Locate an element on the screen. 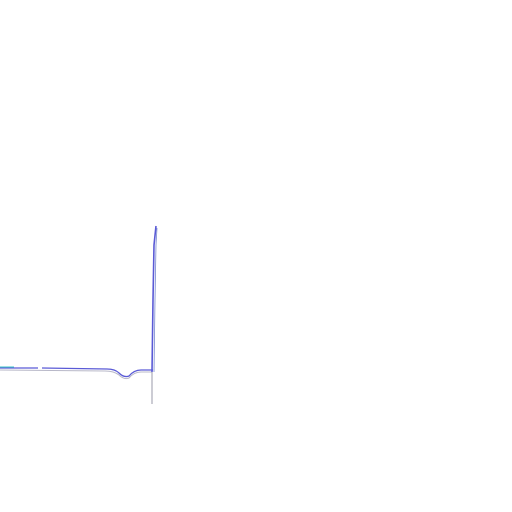  vertical-trace is located at coordinates (154, 299).